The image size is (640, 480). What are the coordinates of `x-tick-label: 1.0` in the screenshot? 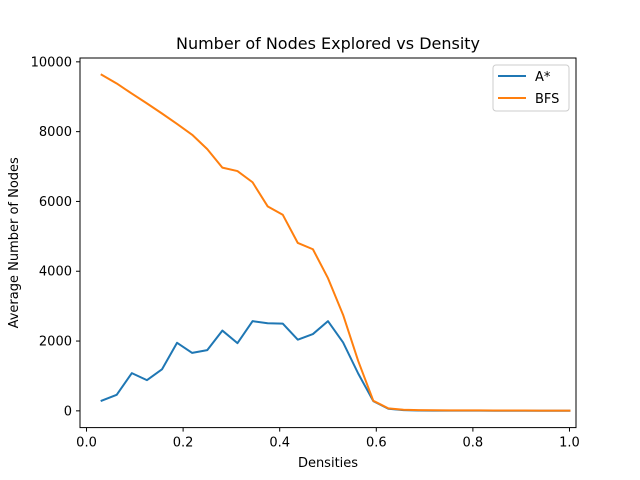 It's located at (569, 443).